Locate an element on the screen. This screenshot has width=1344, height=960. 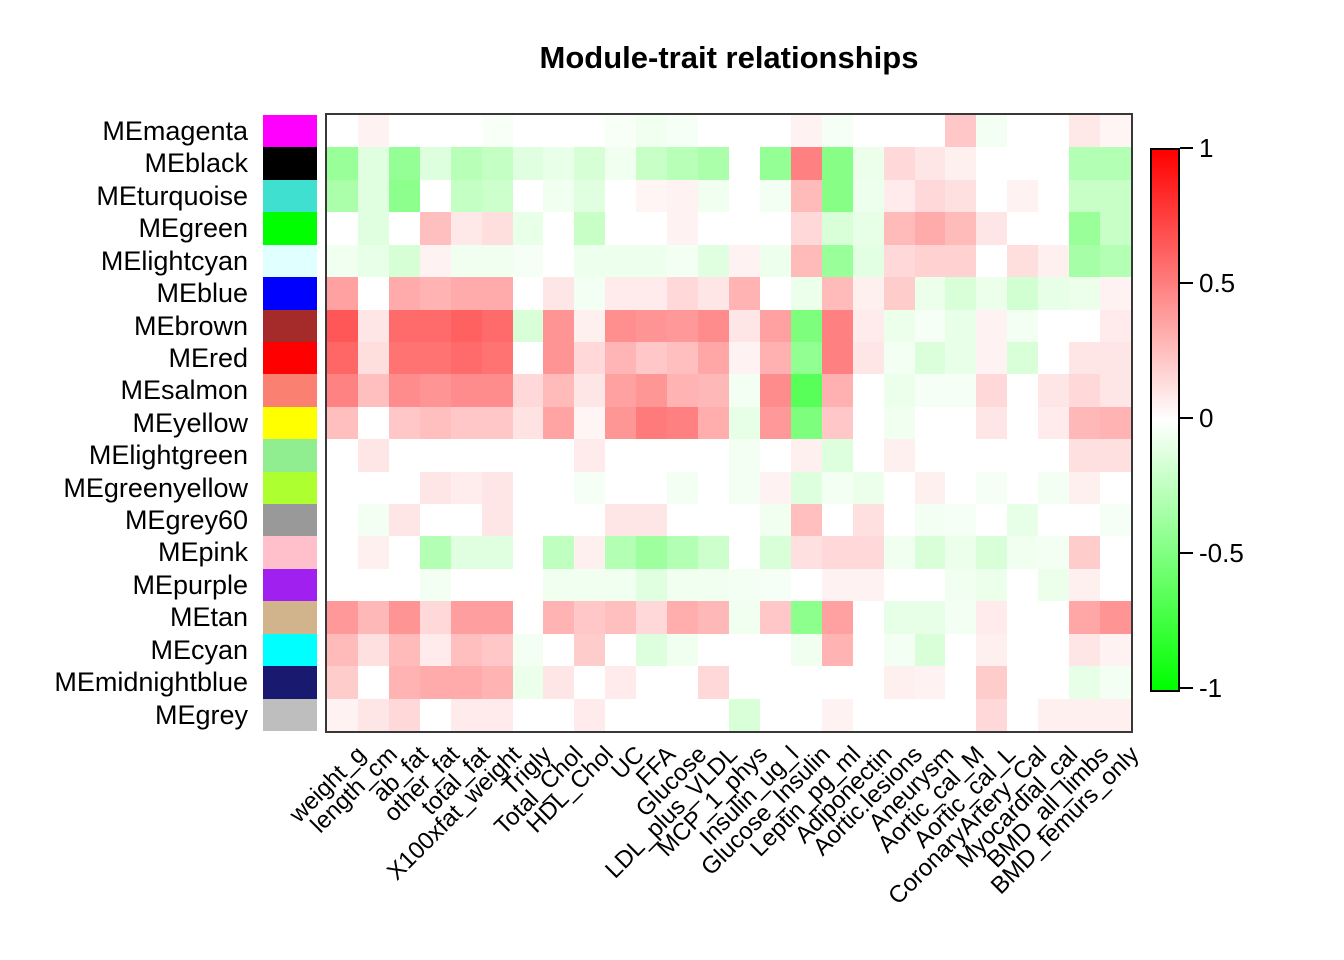
module-label: MEtan is located at coordinates (208, 617).